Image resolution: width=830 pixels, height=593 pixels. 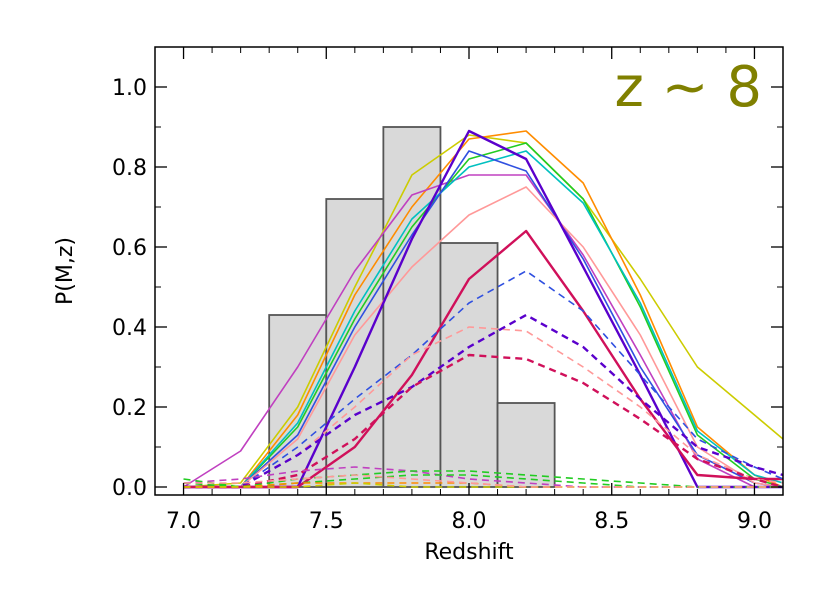 I want to click on y-tick-label: 1.0, so click(x=129, y=88).